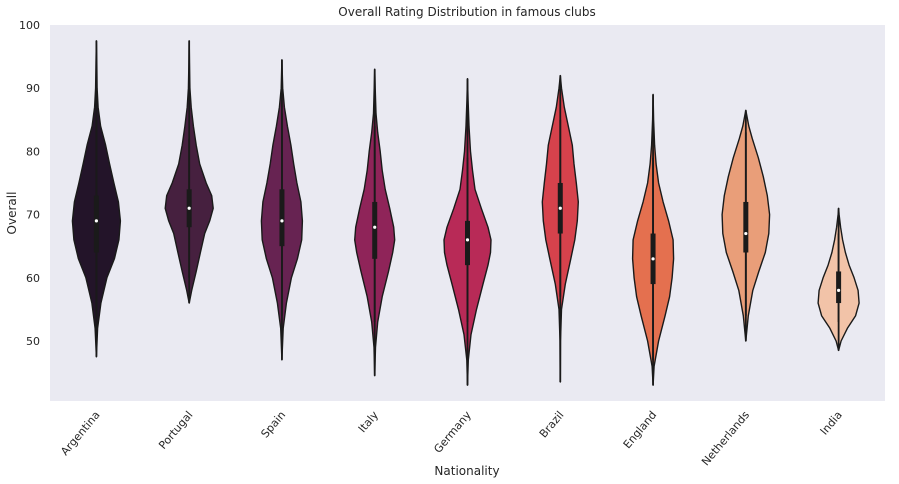 Image resolution: width=899 pixels, height=484 pixels. What do you see at coordinates (466, 471) in the screenshot?
I see `x-axis-label: Nationality` at bounding box center [466, 471].